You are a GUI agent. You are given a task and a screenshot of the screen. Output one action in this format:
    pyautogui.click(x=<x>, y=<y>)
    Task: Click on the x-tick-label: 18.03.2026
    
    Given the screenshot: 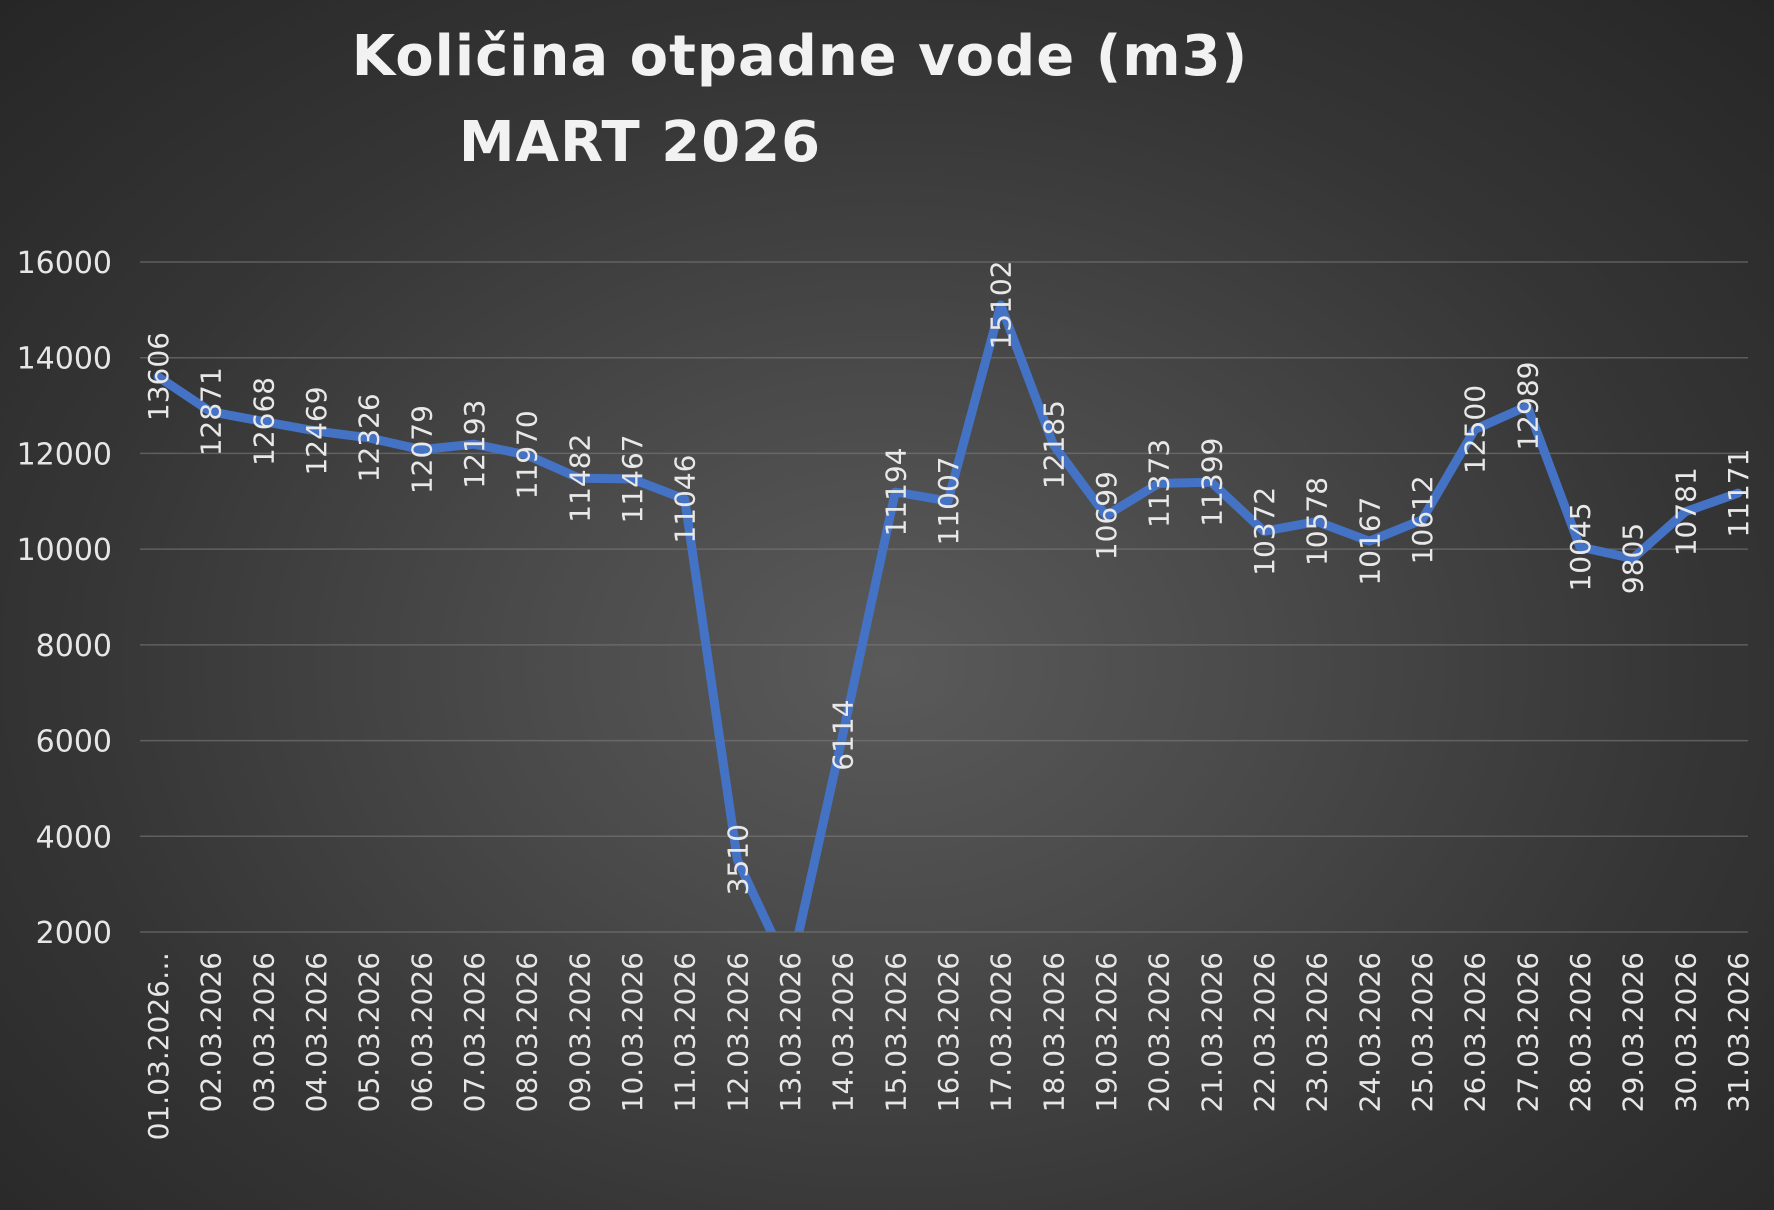 What is the action you would take?
    pyautogui.click(x=1053, y=1032)
    